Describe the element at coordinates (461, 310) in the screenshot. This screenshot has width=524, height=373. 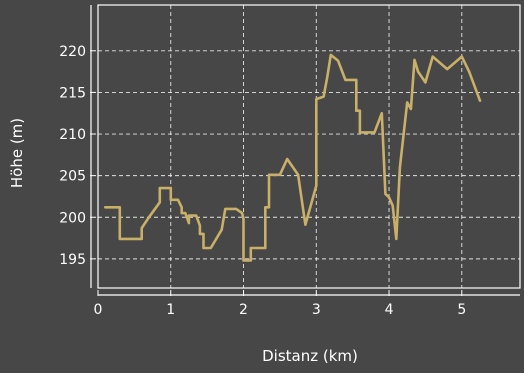
I see `x-tick-label: 5` at that location.